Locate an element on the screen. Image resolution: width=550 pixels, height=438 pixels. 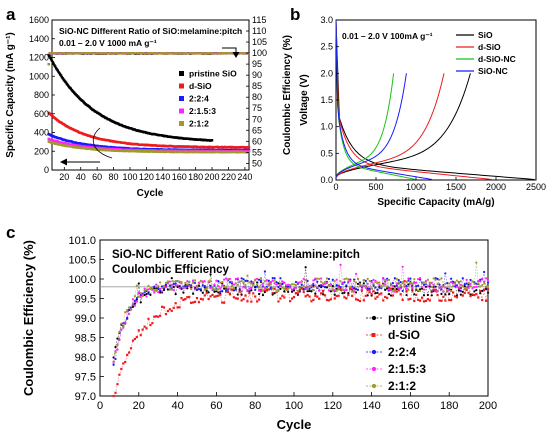
panel-a-y2tick-label: 60 is located at coordinates (257, 141).